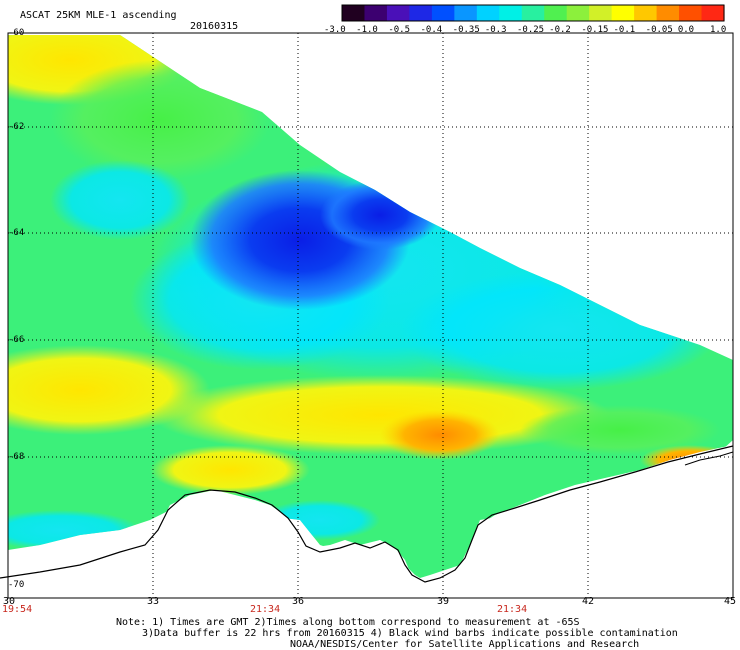  What do you see at coordinates (686, 30) in the screenshot?
I see `colorbar-label: 0.0` at bounding box center [686, 30].